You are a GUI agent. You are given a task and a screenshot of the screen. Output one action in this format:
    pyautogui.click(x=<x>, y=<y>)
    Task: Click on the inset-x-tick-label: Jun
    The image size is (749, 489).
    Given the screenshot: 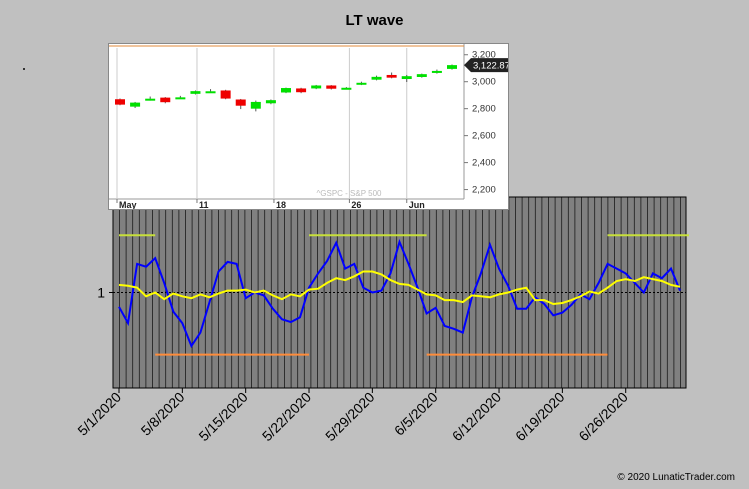 What is the action you would take?
    pyautogui.click(x=417, y=204)
    